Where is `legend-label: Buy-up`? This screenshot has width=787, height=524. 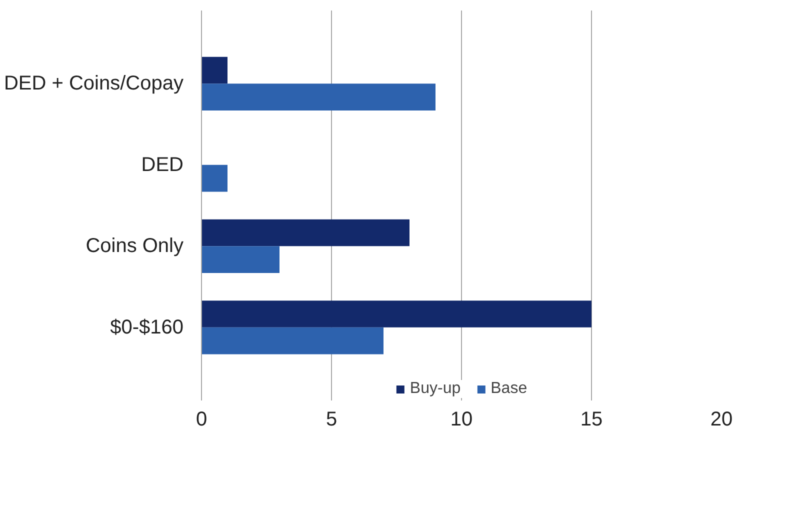
legend-label: Buy-up is located at coordinates (435, 389).